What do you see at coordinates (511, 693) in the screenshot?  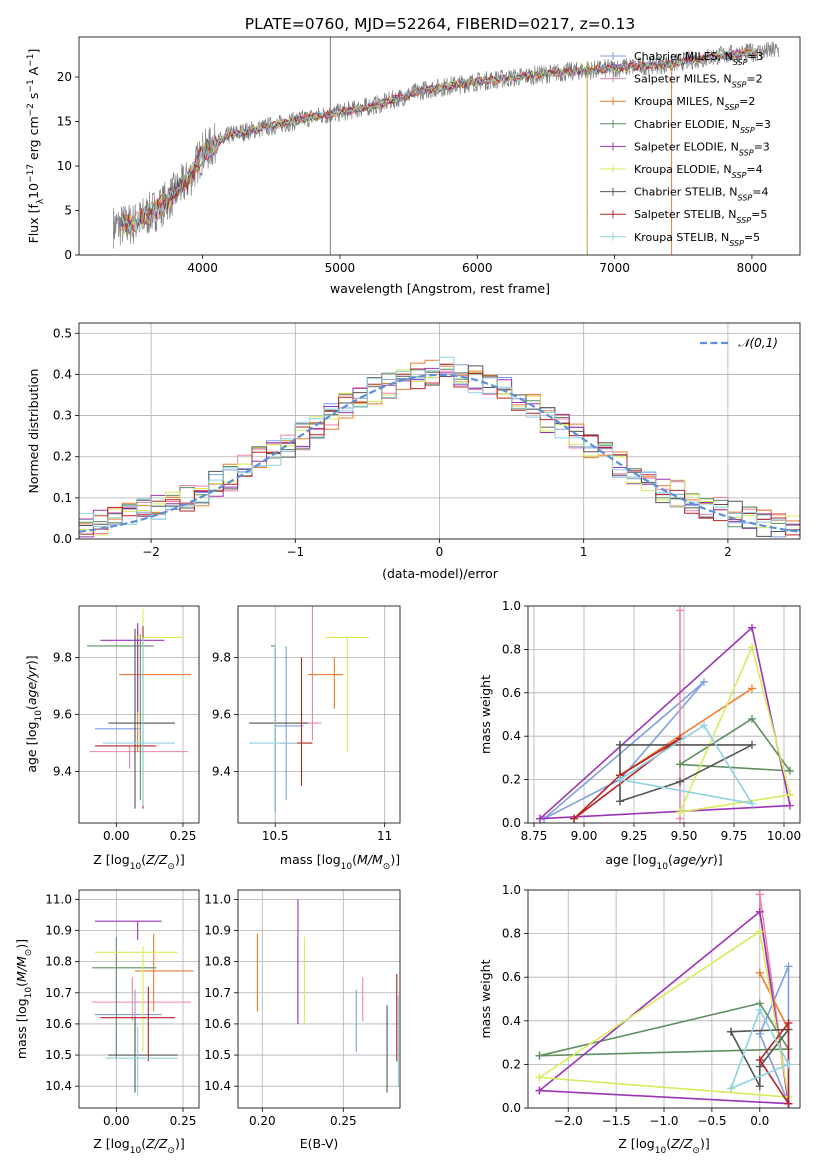 I see `y-tick-label: 0.6` at bounding box center [511, 693].